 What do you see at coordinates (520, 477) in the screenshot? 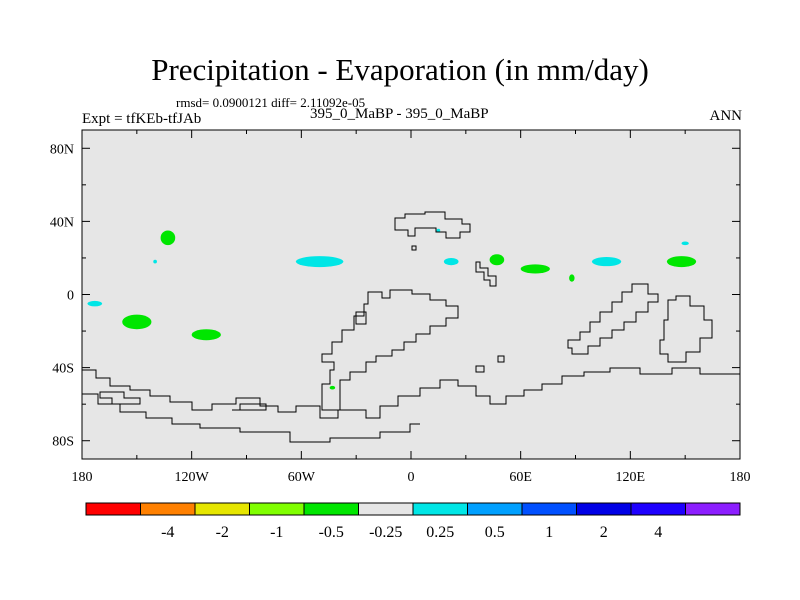
I see `x-tick-label-4: 60E` at bounding box center [520, 477].